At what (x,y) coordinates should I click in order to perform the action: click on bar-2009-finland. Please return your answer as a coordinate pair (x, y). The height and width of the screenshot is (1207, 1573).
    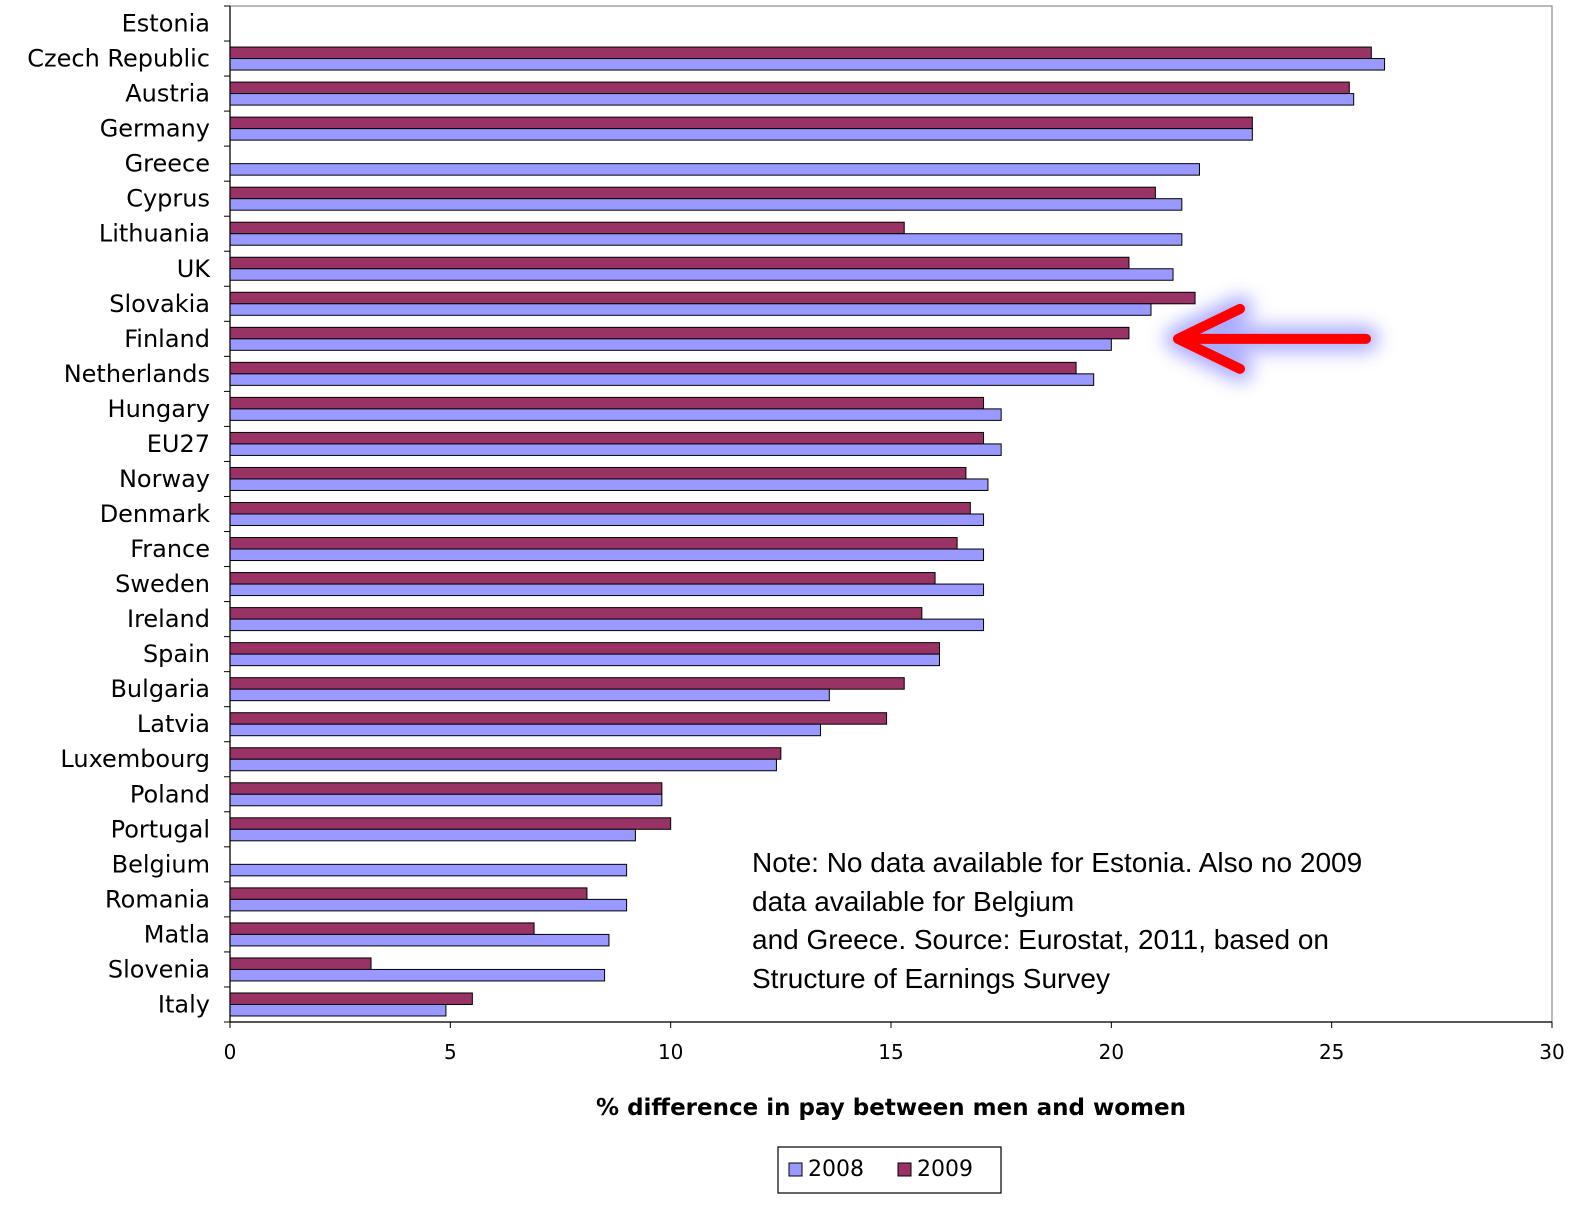
    Looking at the image, I should click on (679, 333).